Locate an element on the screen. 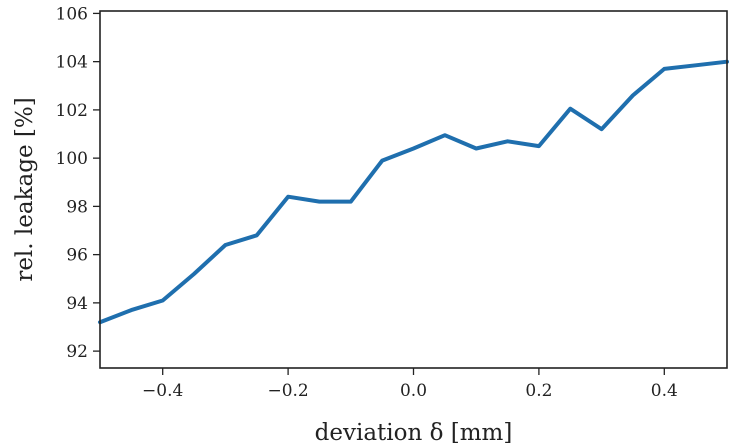 The height and width of the screenshot is (447, 737). x-axis: −0.4 −0.2 0.0 0.2 0.4 is located at coordinates (410, 384).